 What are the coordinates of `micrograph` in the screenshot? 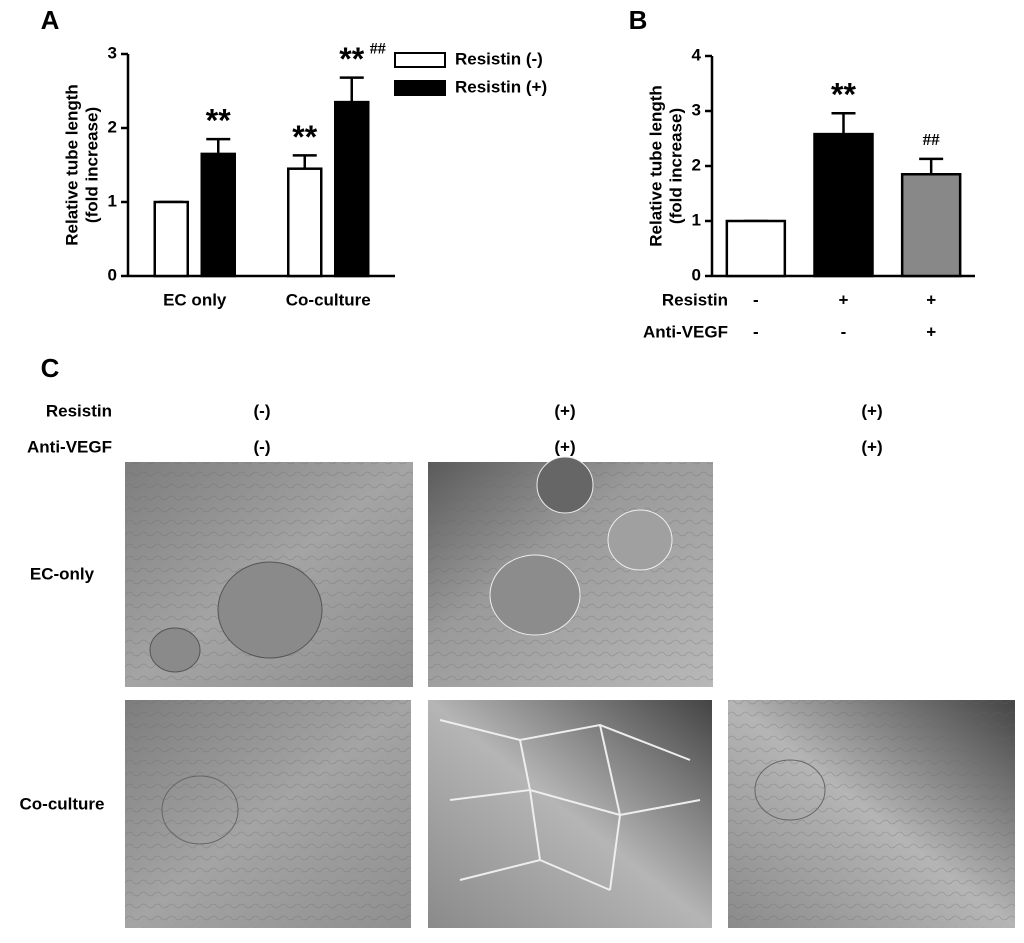 It's located at (570, 814).